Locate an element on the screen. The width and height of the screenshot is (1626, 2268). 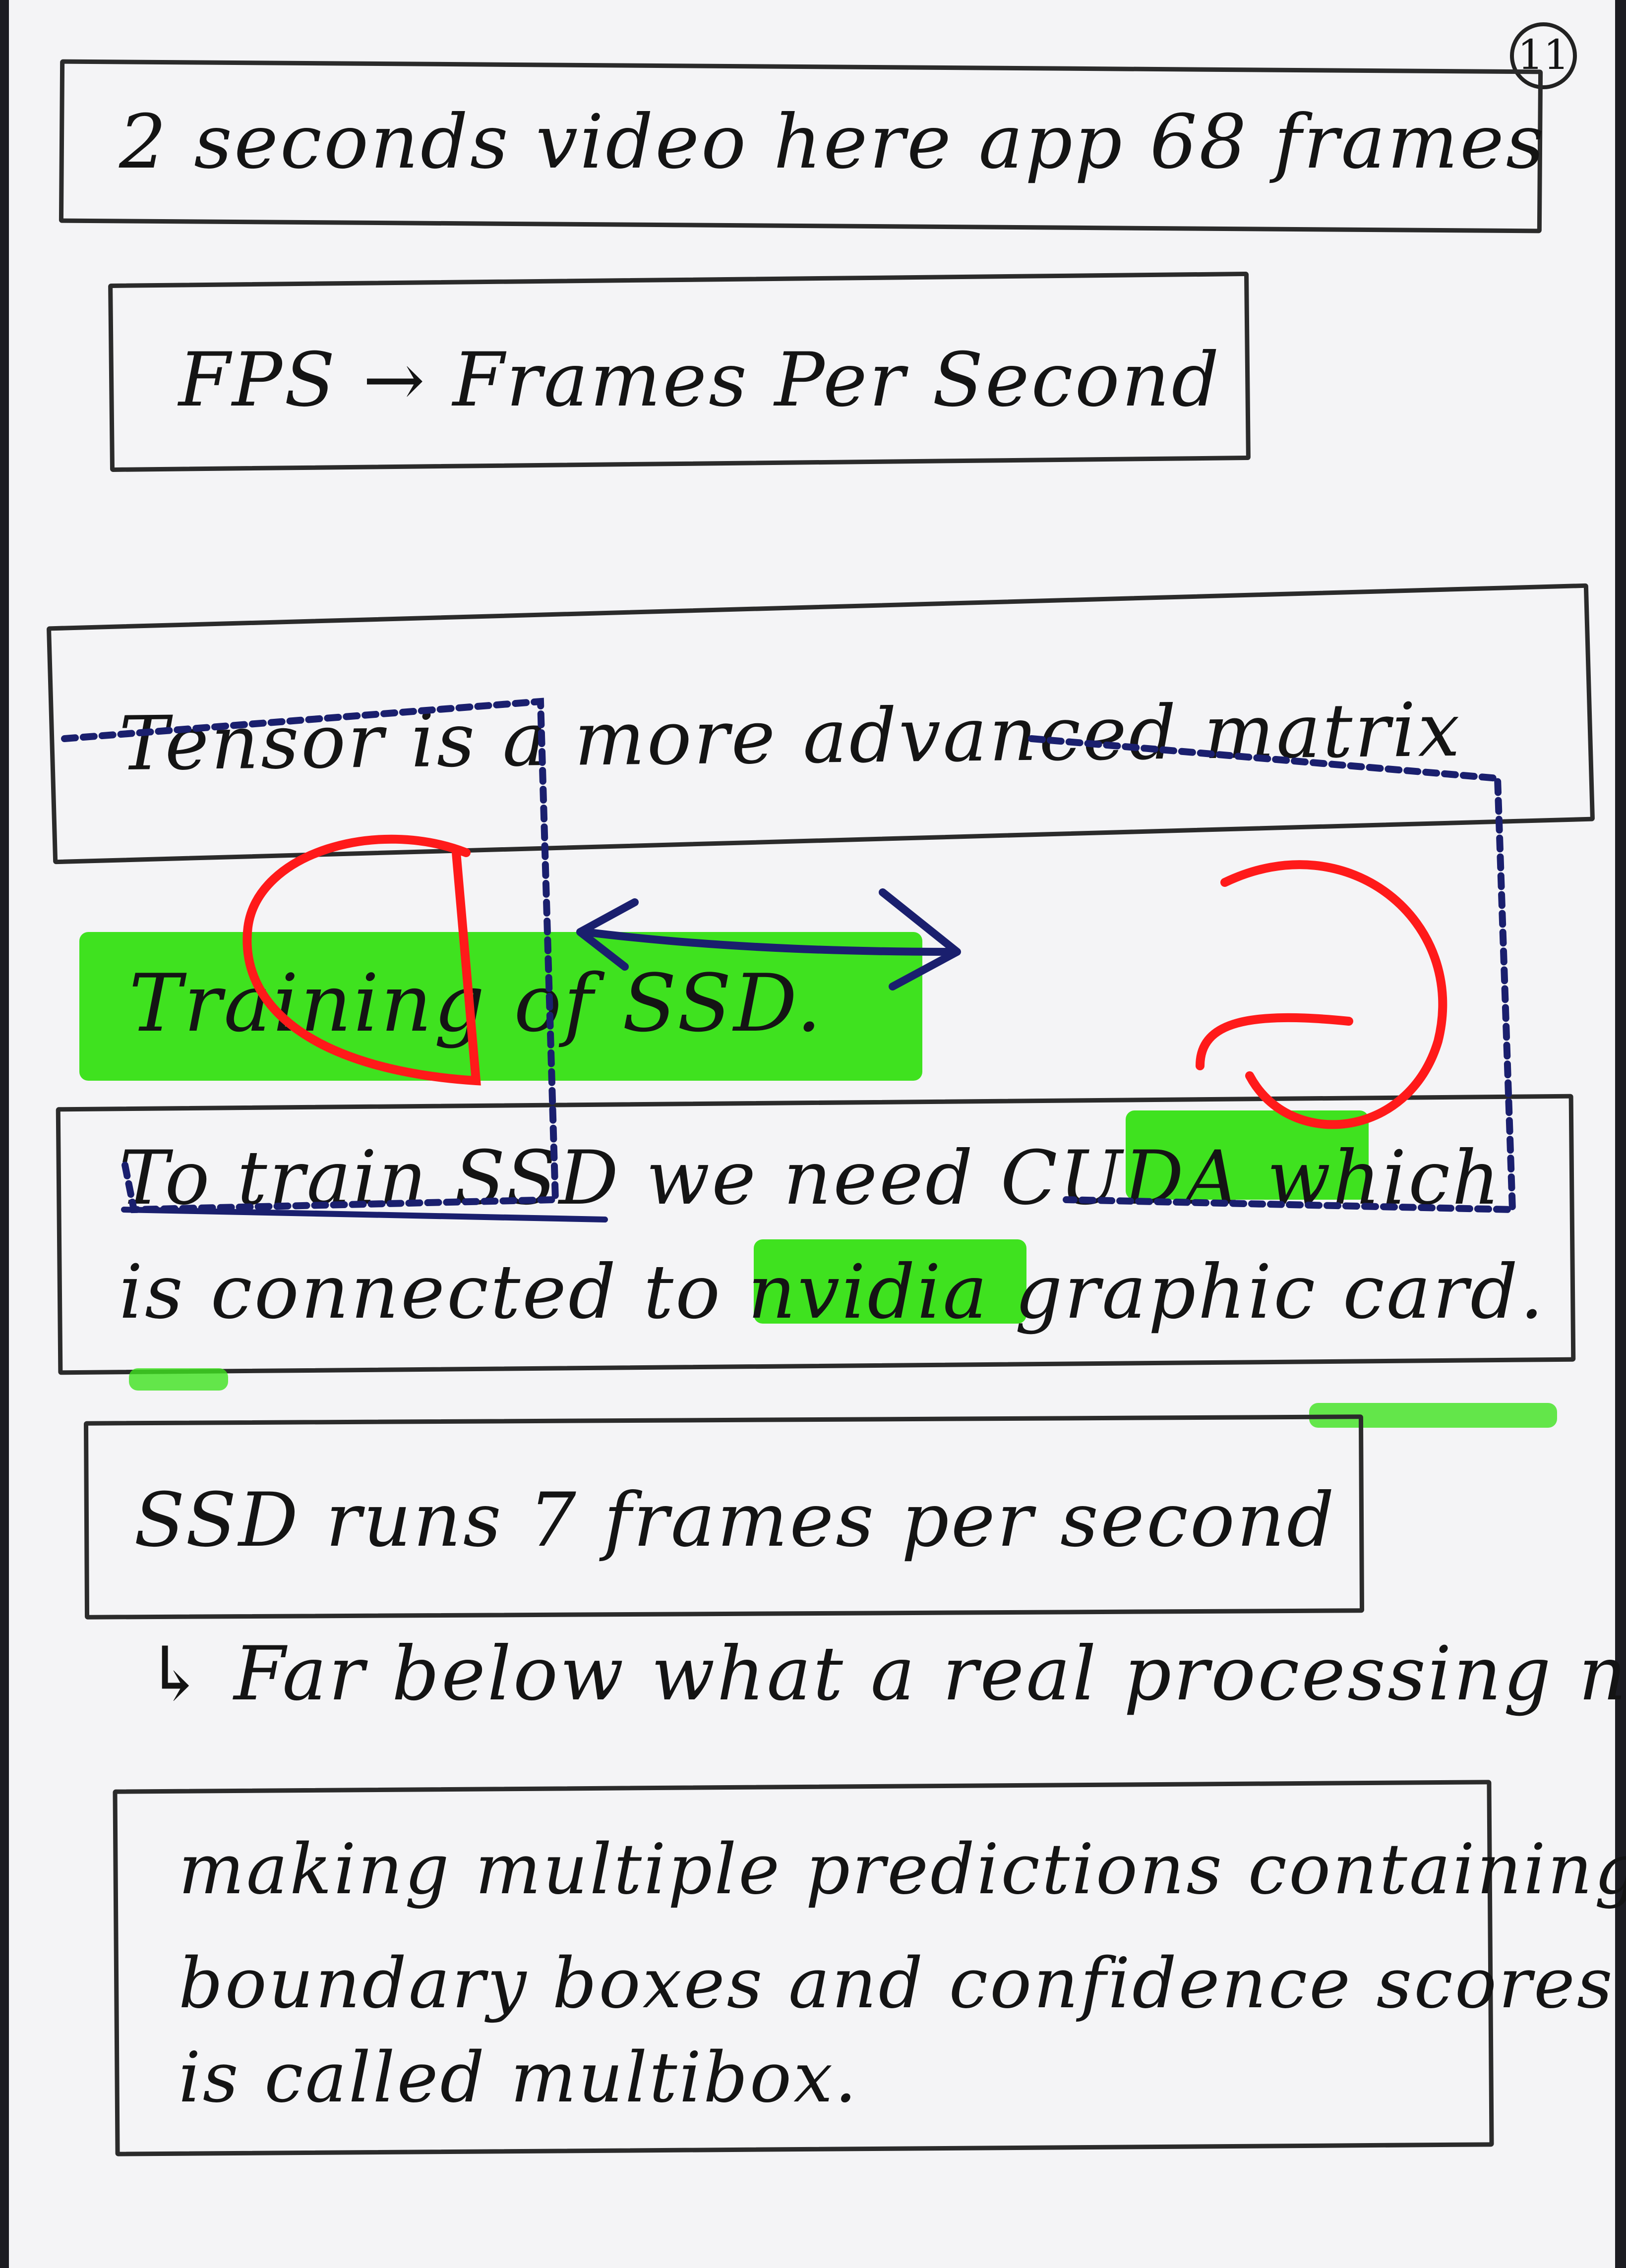
heading-highlight is located at coordinates (501, 1006).